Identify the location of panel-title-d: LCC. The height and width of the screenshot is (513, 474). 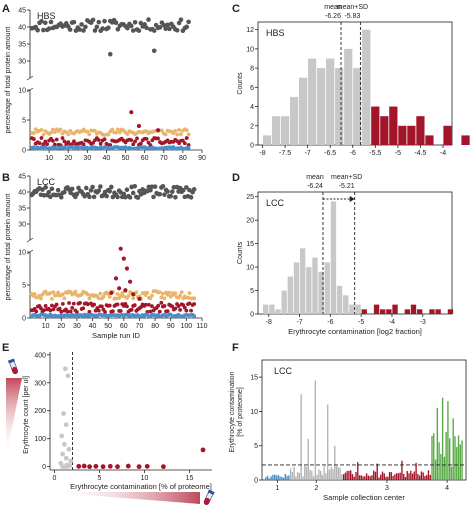
(275, 203).